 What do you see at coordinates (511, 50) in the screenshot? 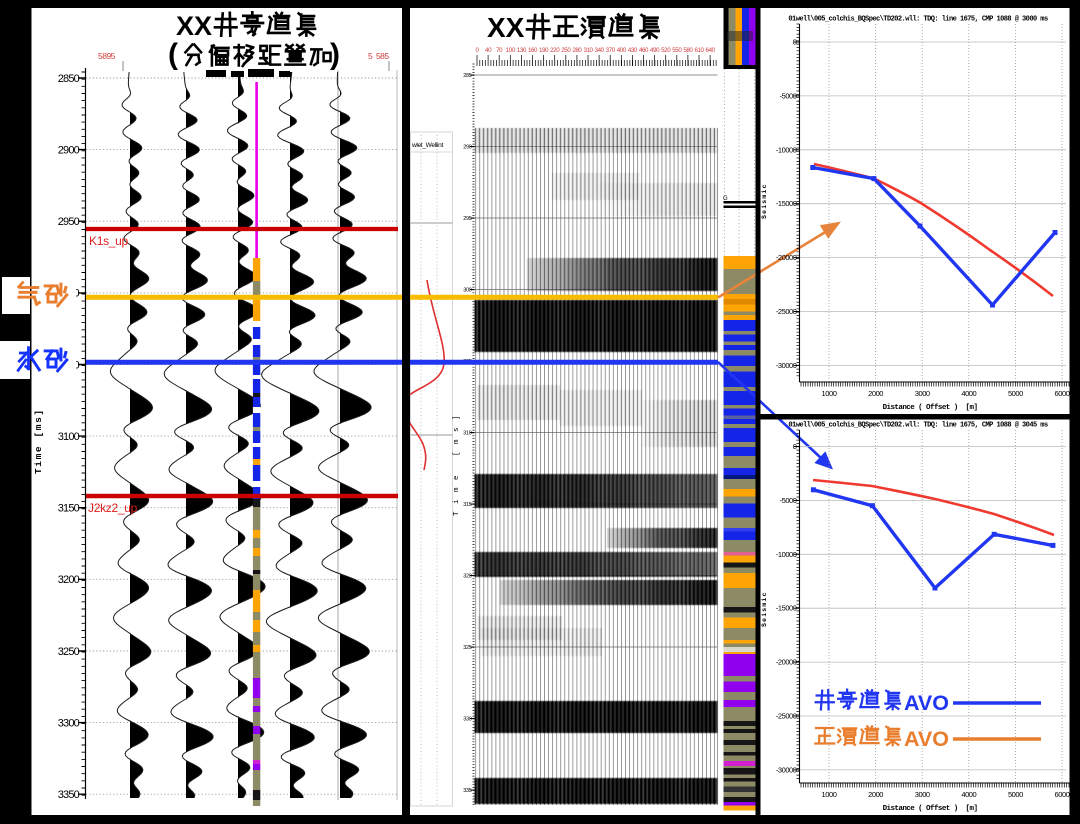
I see `svg-text: 100` at bounding box center [511, 50].